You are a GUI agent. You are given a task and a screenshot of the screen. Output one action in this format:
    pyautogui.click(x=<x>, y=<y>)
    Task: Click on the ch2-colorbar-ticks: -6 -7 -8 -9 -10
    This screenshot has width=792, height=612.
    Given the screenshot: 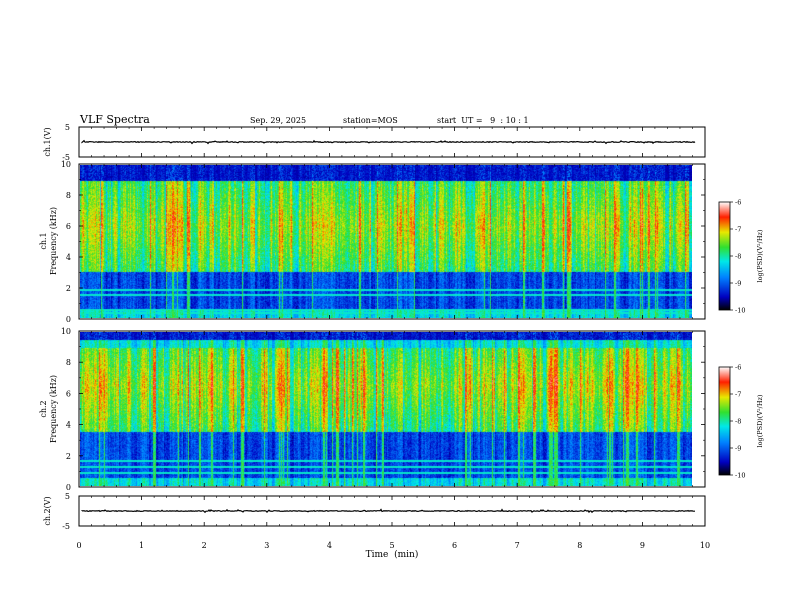 What is the action you would take?
    pyautogui.click(x=737, y=422)
    